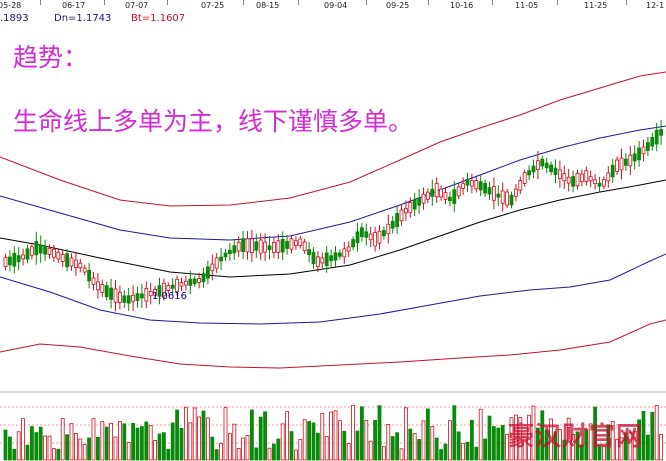  I want to click on axis-date-label: 12-1, so click(655, 5).